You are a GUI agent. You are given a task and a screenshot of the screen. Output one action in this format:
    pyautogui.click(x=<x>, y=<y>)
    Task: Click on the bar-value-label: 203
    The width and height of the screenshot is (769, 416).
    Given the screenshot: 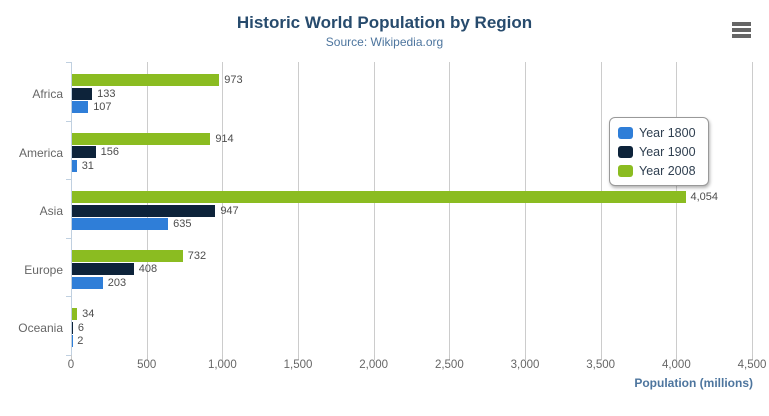 What is the action you would take?
    pyautogui.click(x=117, y=282)
    